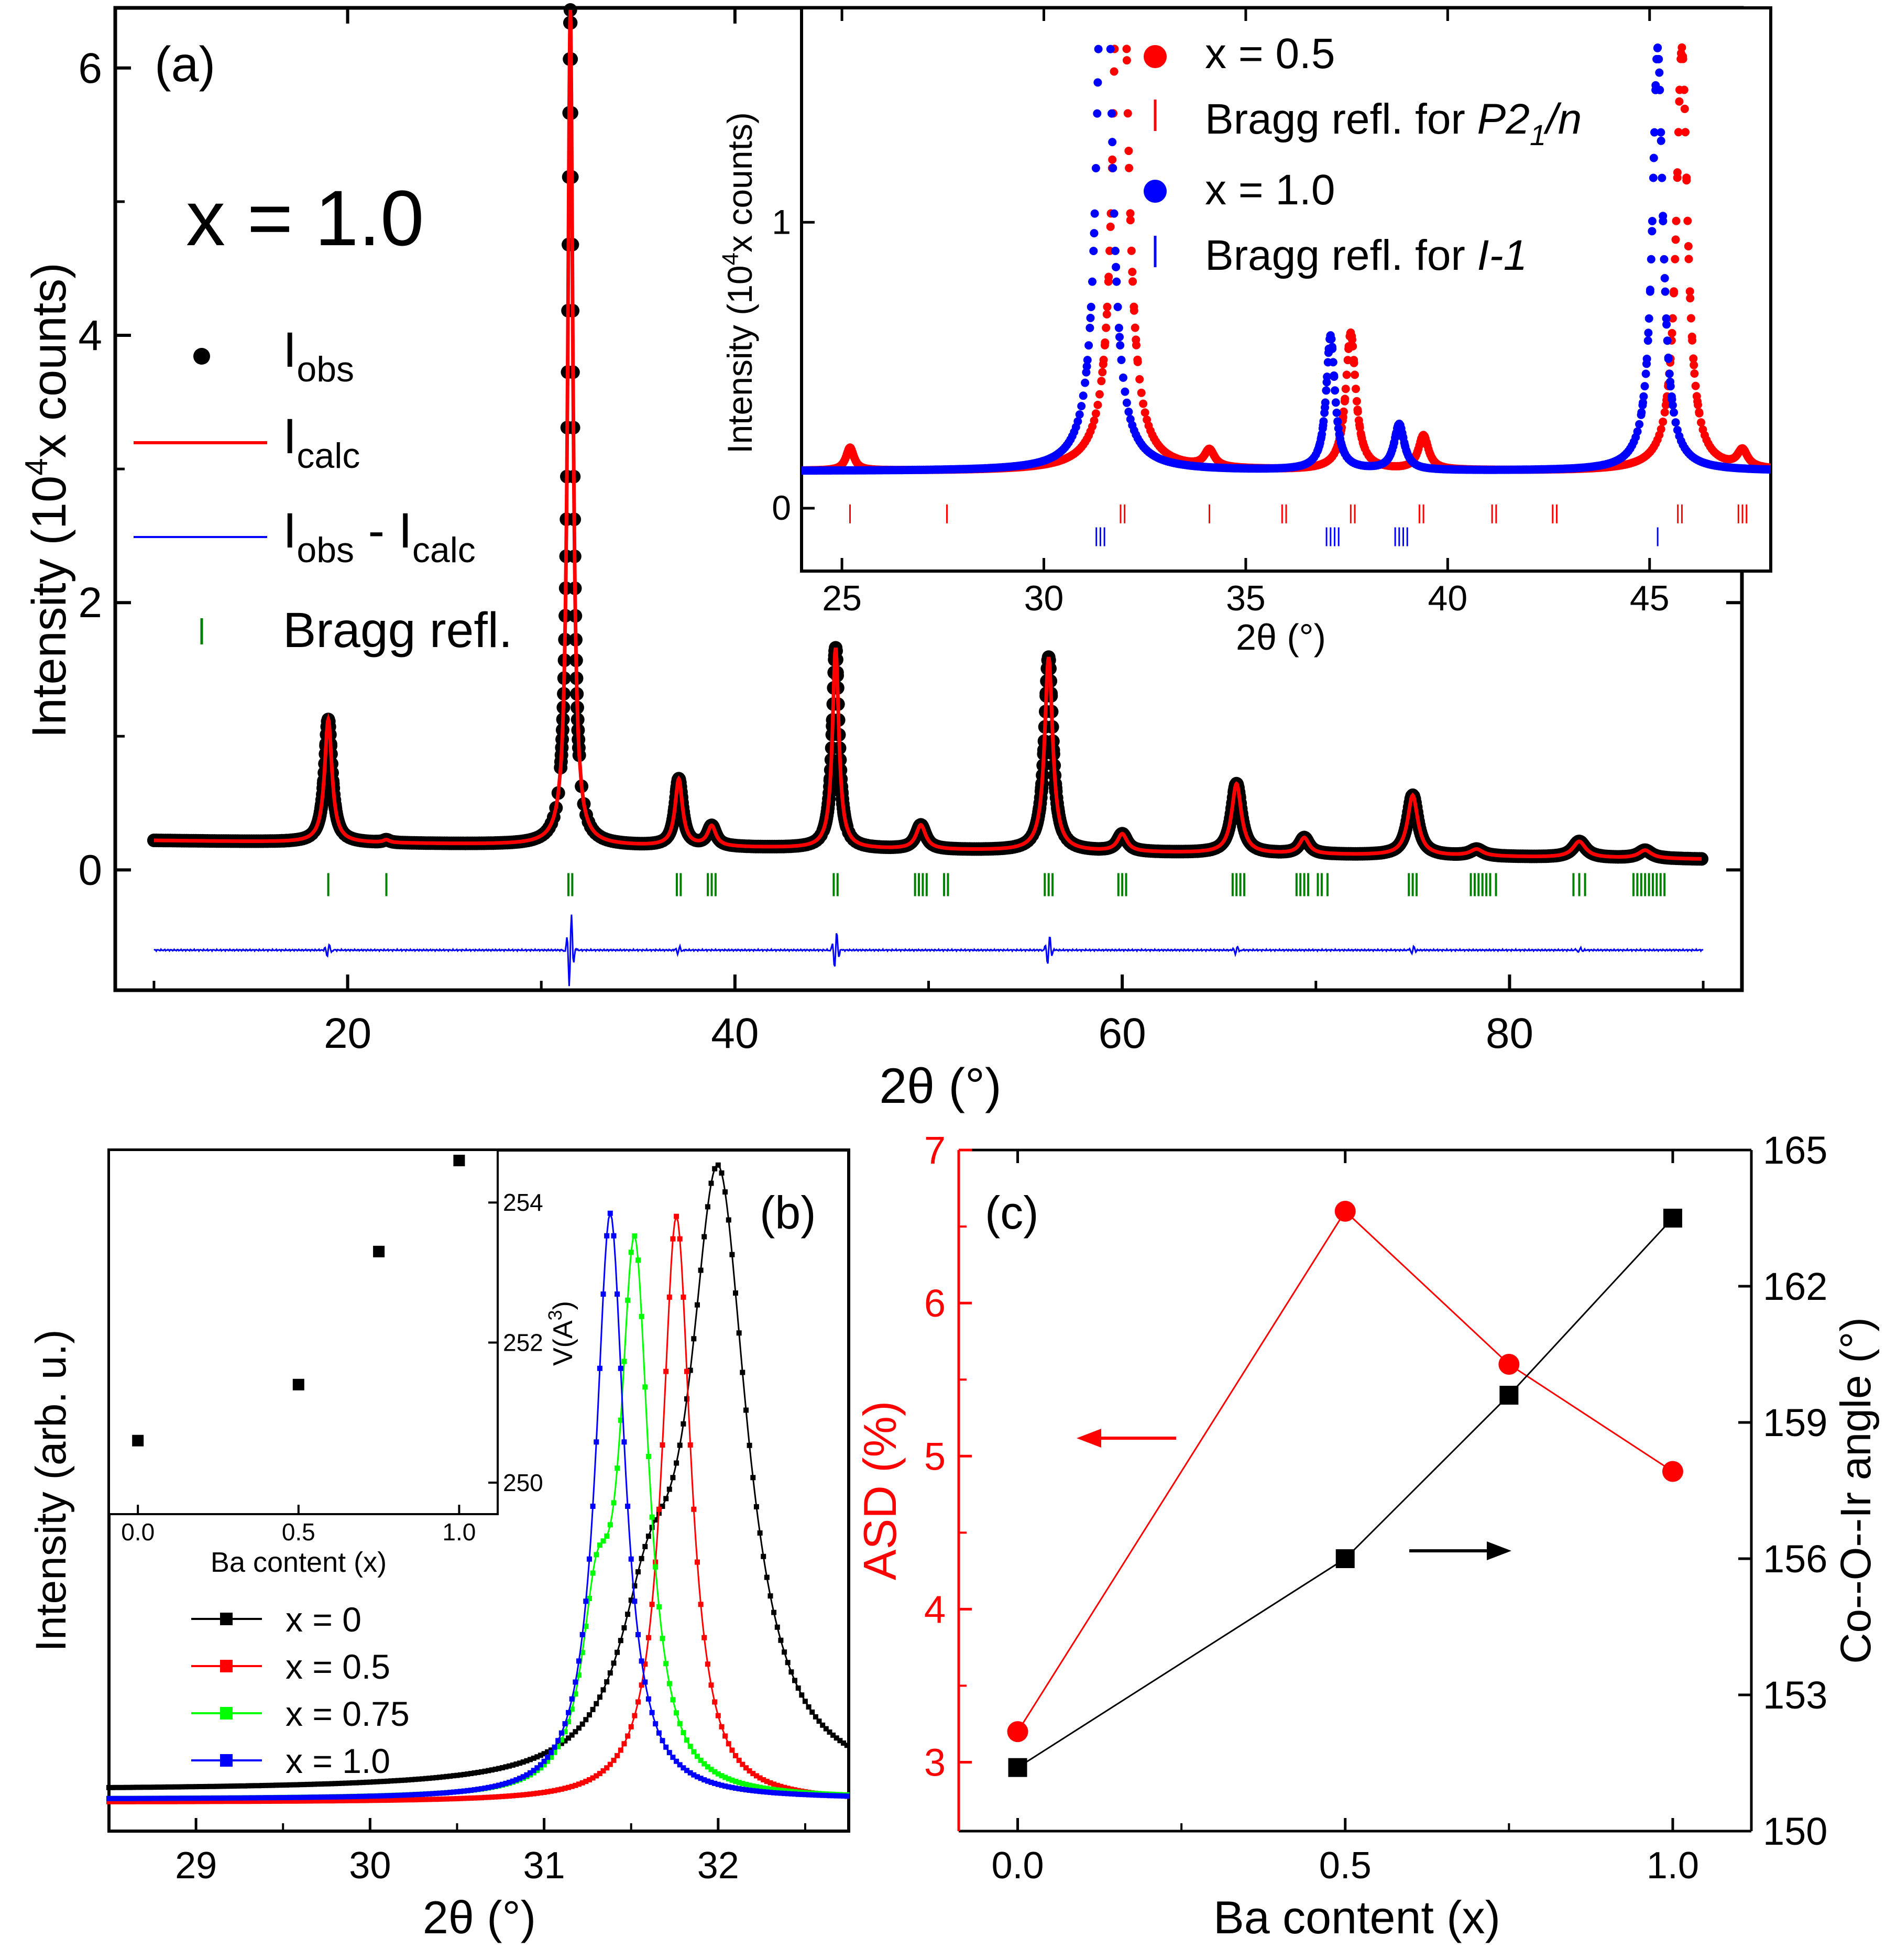 This screenshot has width=1897, height=1960. I want to click on panel-b-plot-area, so click(478, 1483).